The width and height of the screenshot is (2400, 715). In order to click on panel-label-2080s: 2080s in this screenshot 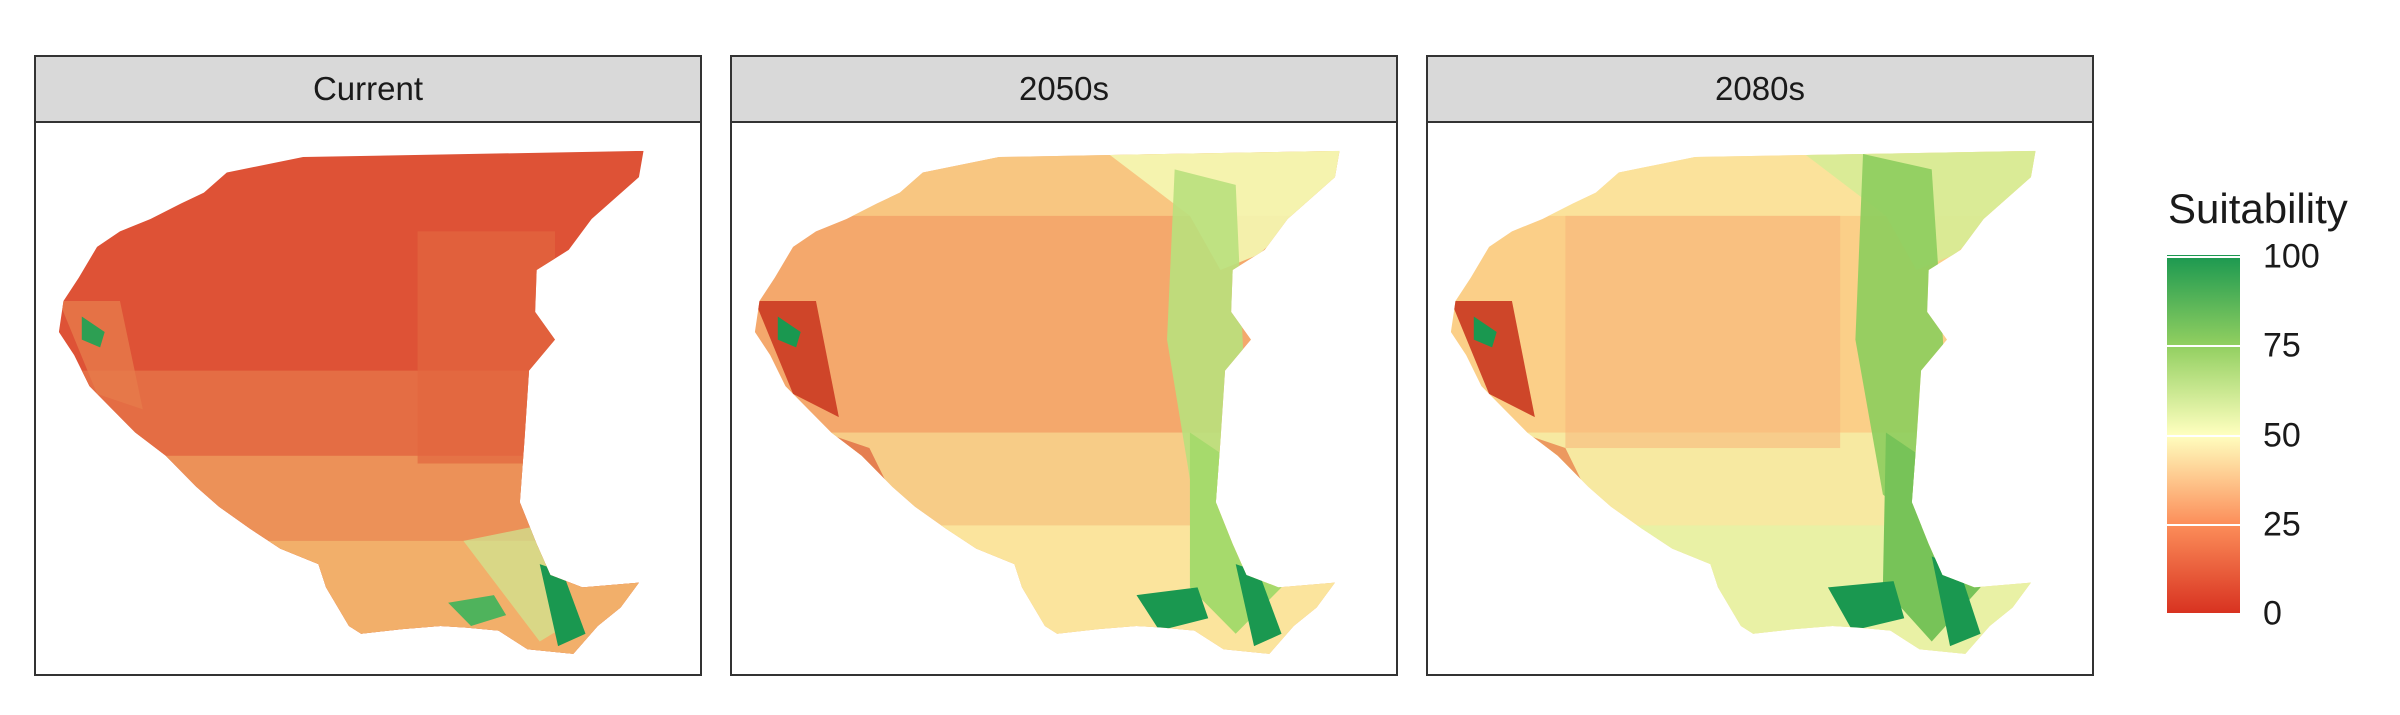, I will do `click(1760, 88)`.